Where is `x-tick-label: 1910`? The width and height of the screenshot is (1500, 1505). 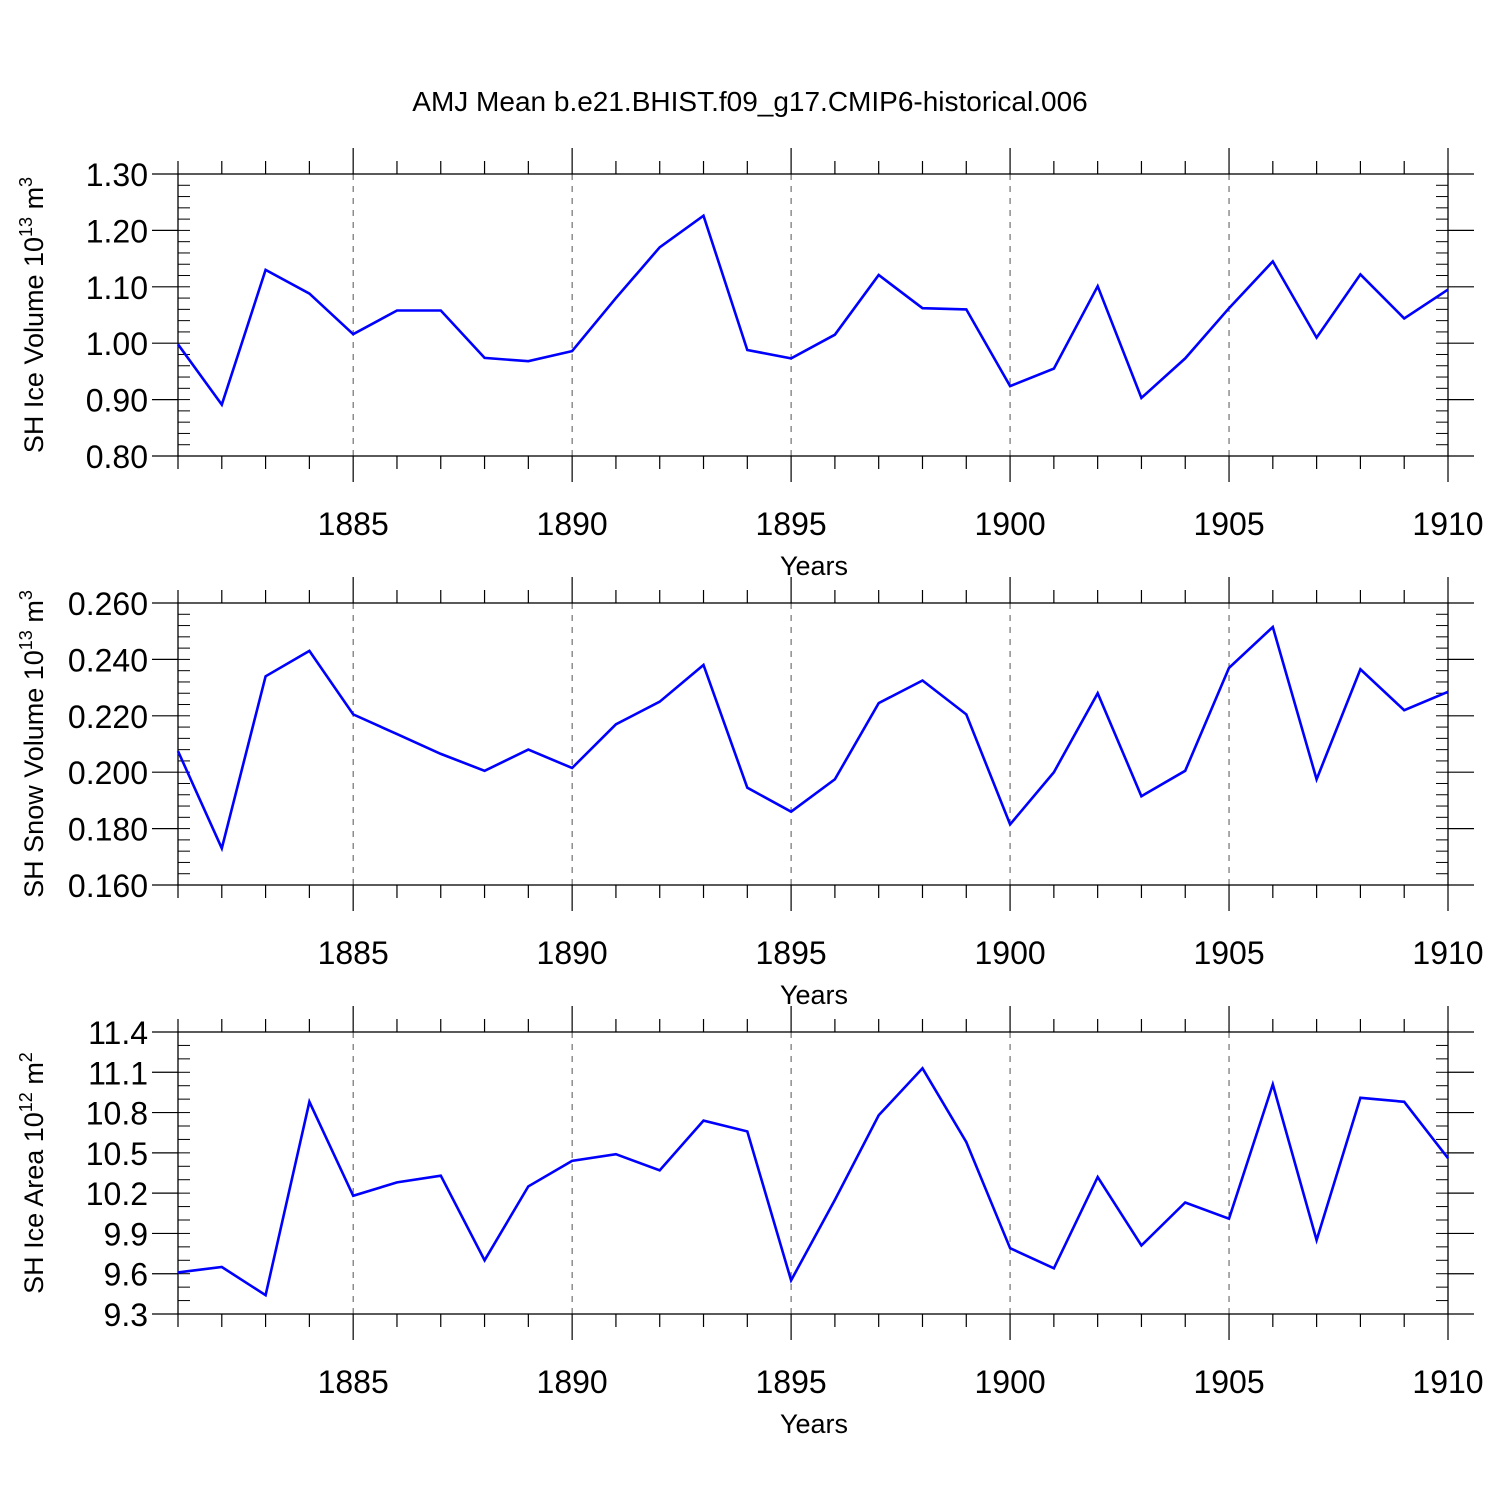 x-tick-label: 1910 is located at coordinates (1447, 524).